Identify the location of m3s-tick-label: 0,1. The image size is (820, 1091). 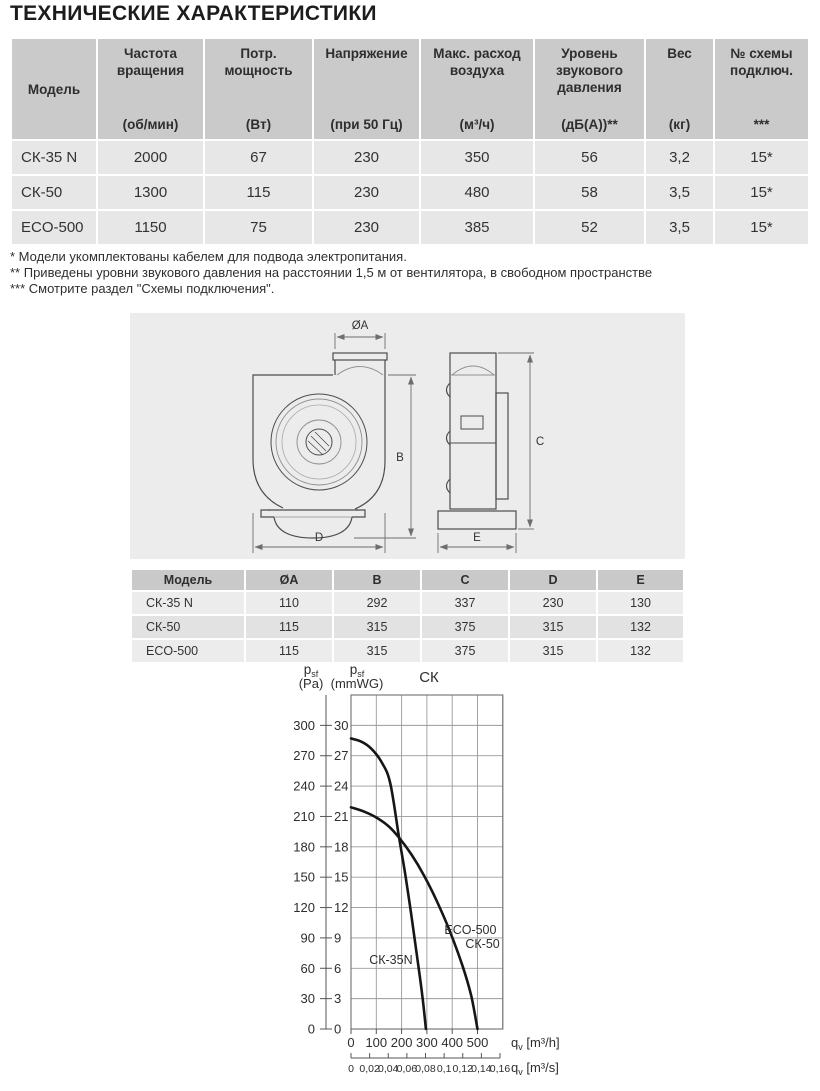
(444, 1069).